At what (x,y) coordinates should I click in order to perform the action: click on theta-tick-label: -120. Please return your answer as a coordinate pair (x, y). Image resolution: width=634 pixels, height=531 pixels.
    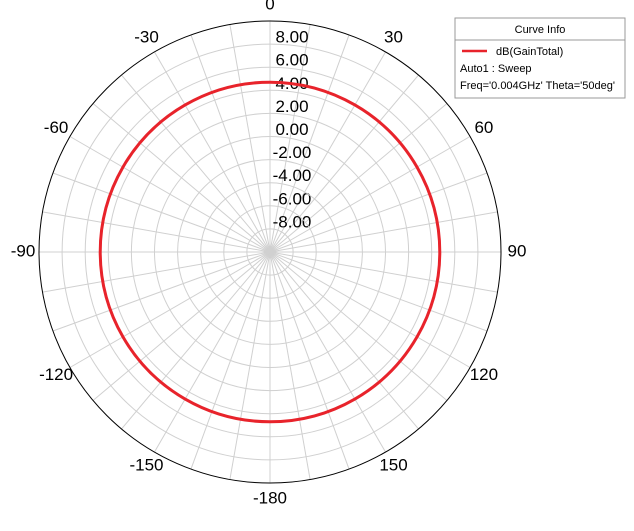
    Looking at the image, I should click on (56, 374).